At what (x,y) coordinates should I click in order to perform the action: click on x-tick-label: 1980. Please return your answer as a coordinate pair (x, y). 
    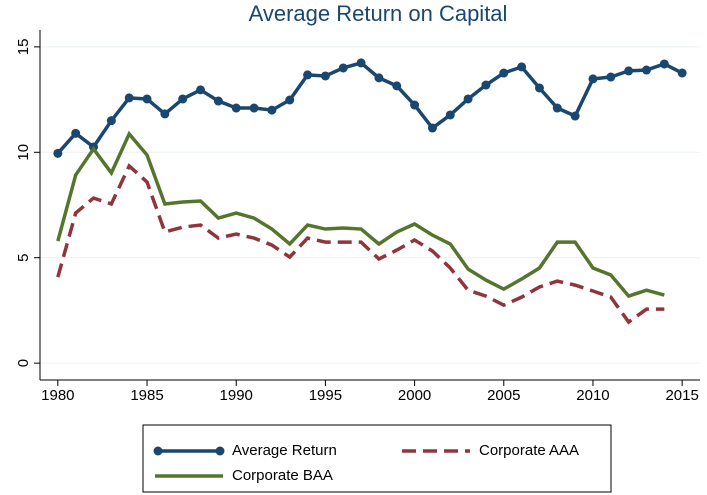
    Looking at the image, I should click on (57, 395).